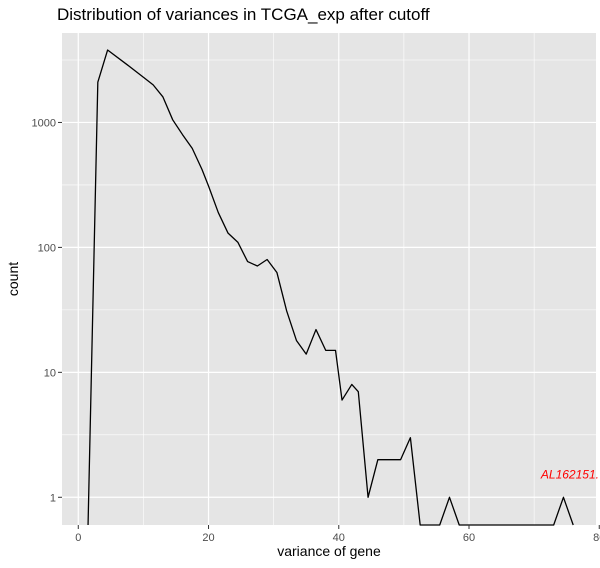  I want to click on y-tick-label: 1000, so click(44, 123).